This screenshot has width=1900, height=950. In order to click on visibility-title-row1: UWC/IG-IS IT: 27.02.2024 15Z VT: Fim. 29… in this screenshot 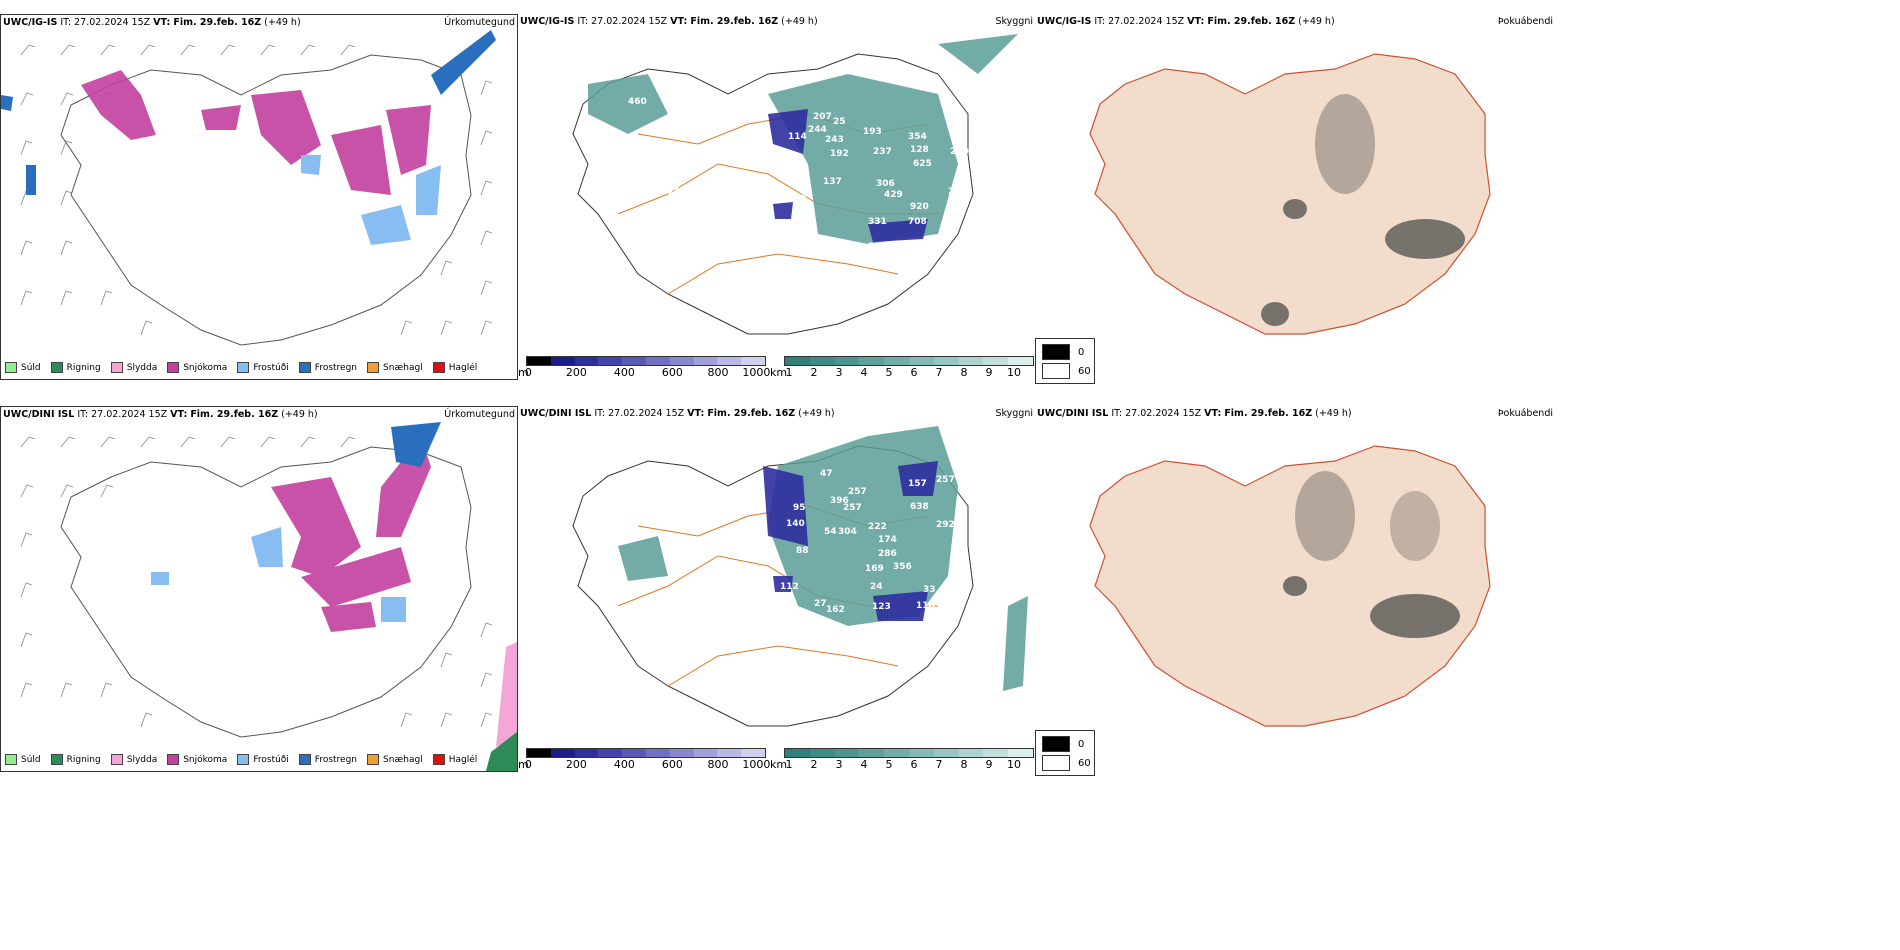, I will do `click(669, 21)`.